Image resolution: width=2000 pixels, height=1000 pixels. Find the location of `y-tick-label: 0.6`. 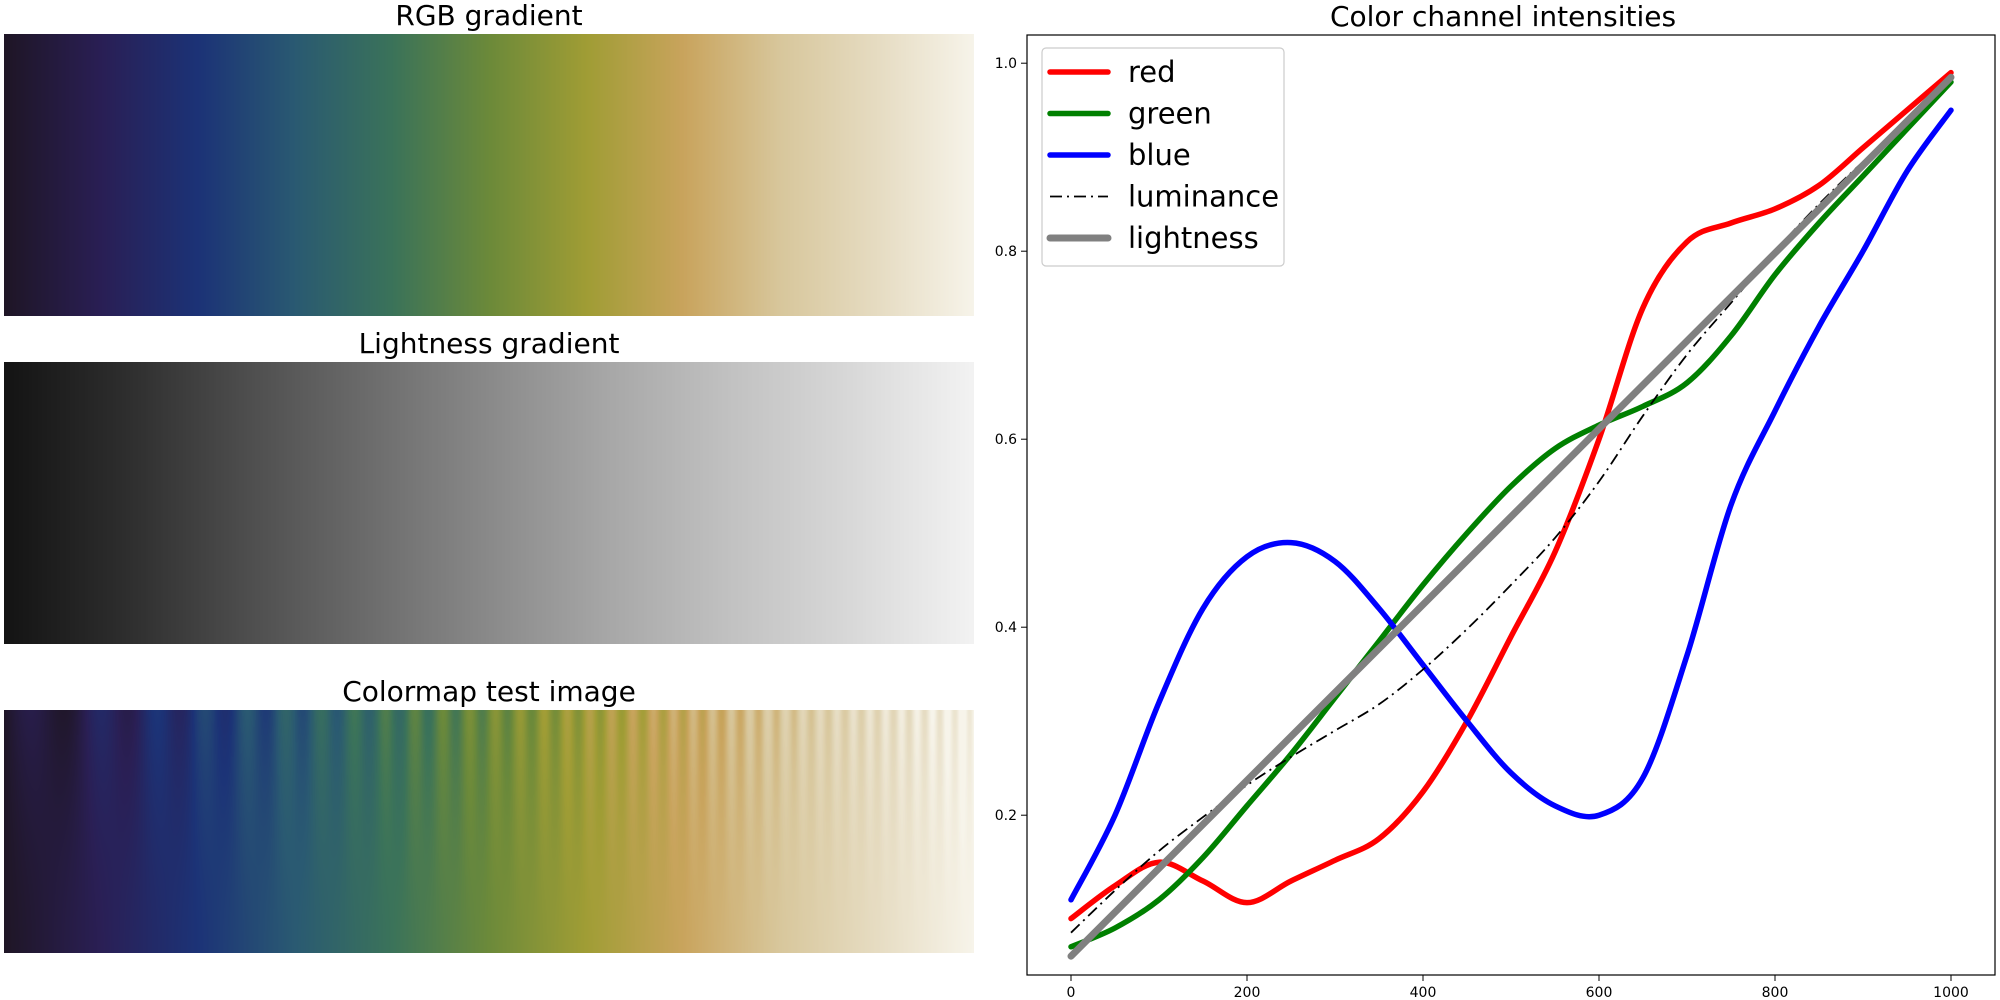

y-tick-label: 0.6 is located at coordinates (1006, 440).